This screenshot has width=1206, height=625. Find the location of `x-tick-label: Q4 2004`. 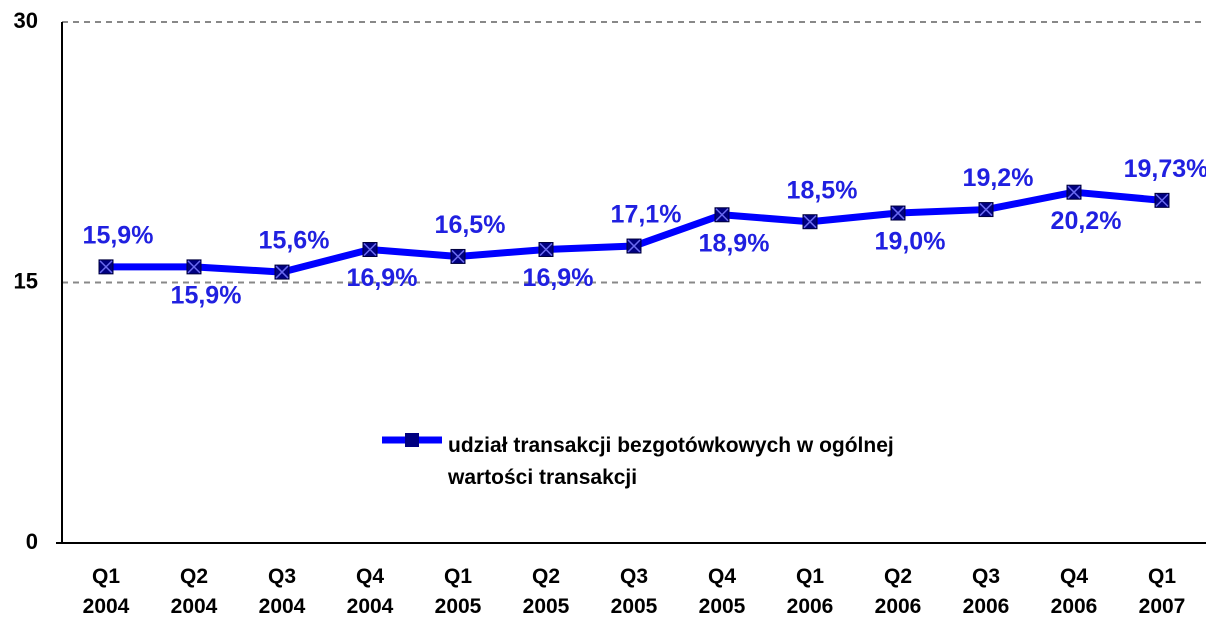

x-tick-label: Q4 2004 is located at coordinates (370, 591).